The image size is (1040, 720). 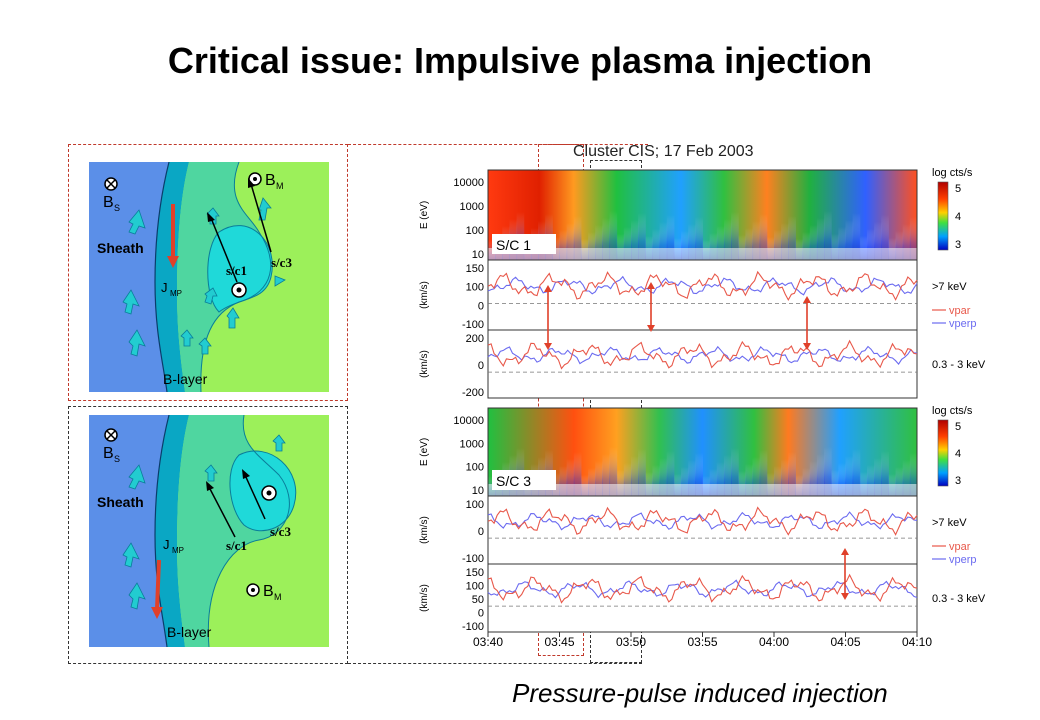 I want to click on sc3-label: s/c3, so click(x=280, y=531).